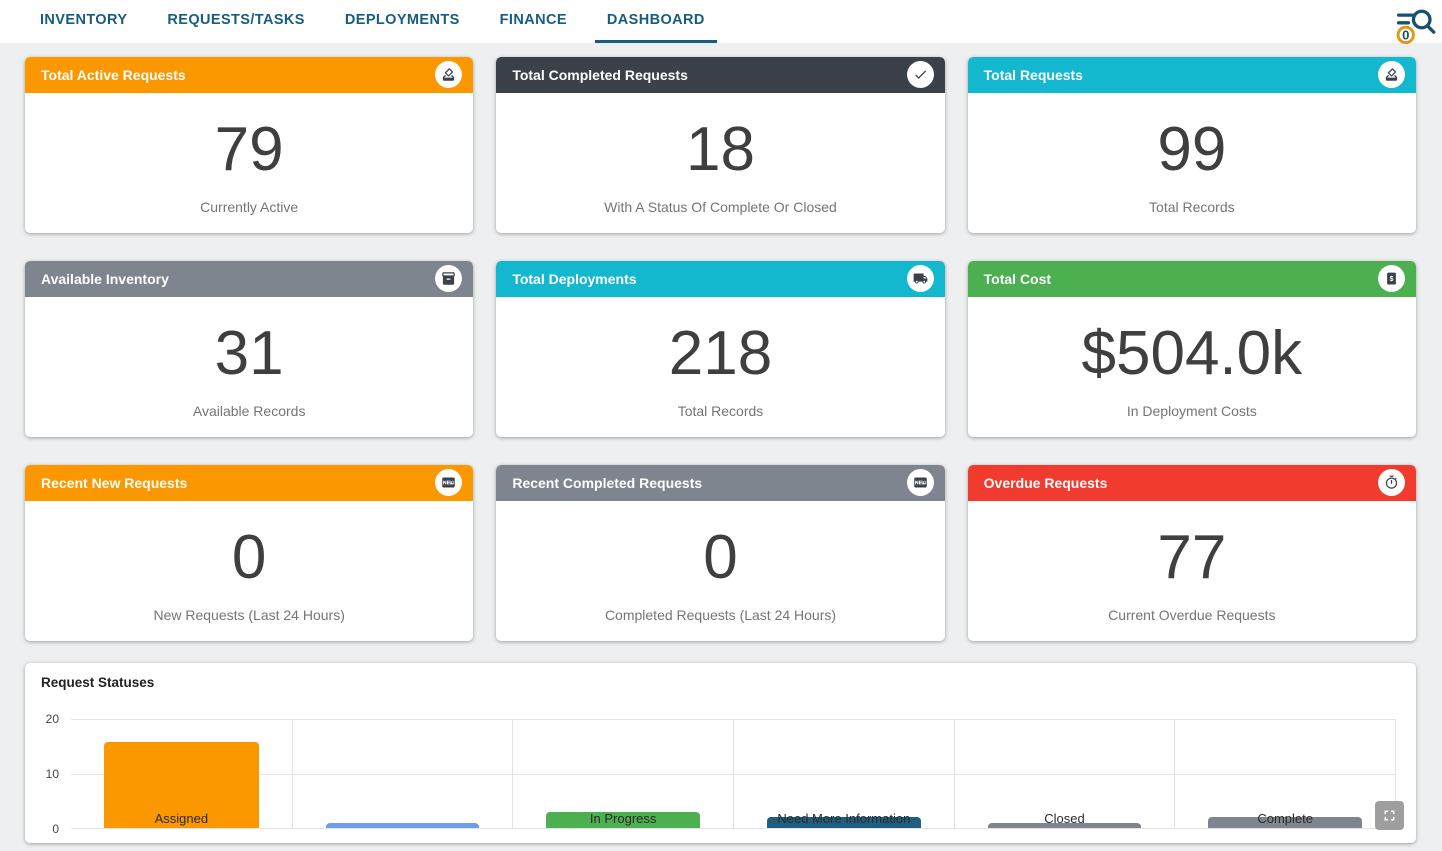 The image size is (1442, 851). What do you see at coordinates (720, 279) in the screenshot?
I see `card-header: Total Deployments` at bounding box center [720, 279].